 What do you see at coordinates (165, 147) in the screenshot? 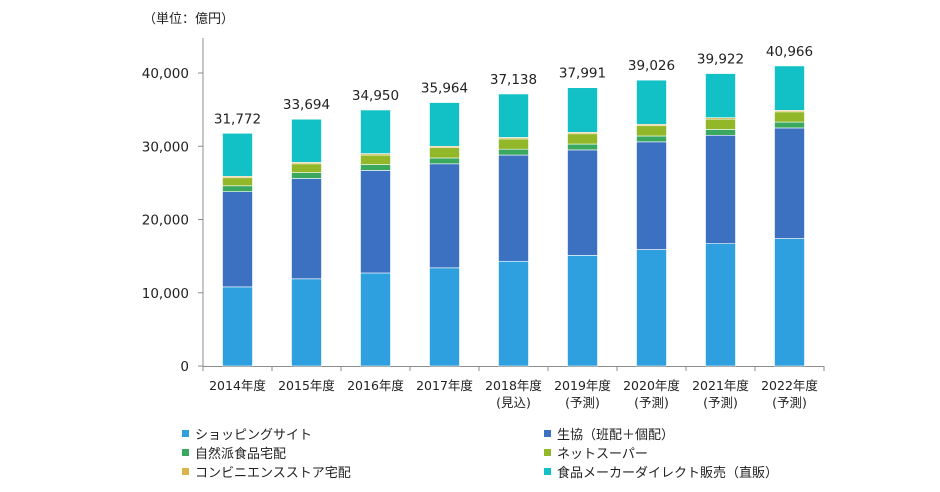
I see `y-tick-label: 30,000` at bounding box center [165, 147].